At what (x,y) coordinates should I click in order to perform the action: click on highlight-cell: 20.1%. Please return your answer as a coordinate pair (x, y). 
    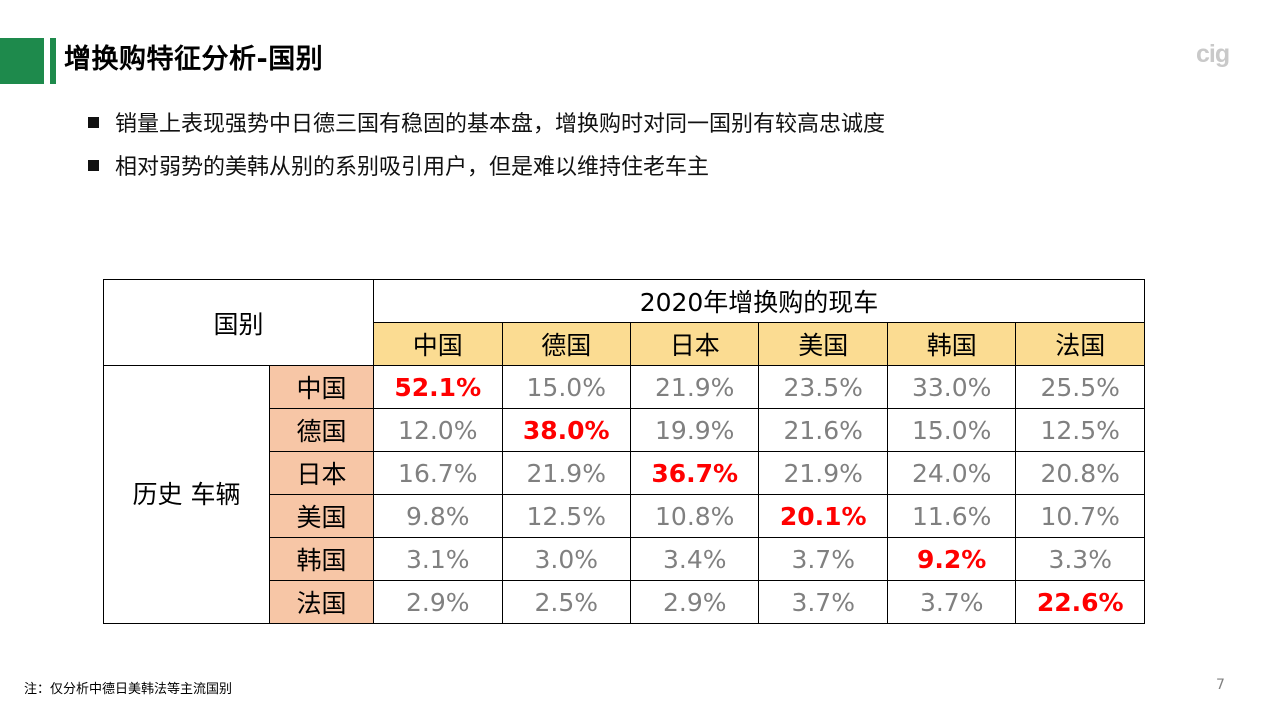
    Looking at the image, I should click on (823, 516).